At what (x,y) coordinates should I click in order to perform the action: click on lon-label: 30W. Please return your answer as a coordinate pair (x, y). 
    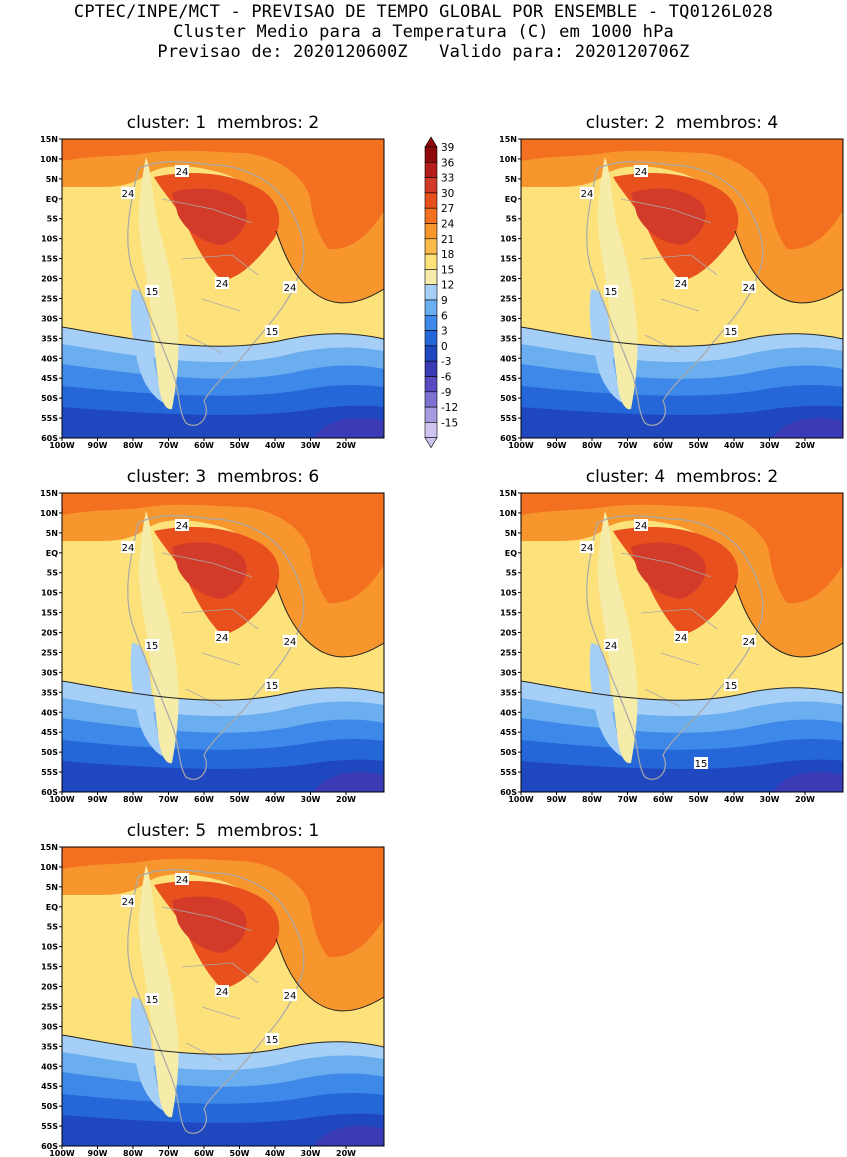
    Looking at the image, I should click on (311, 799).